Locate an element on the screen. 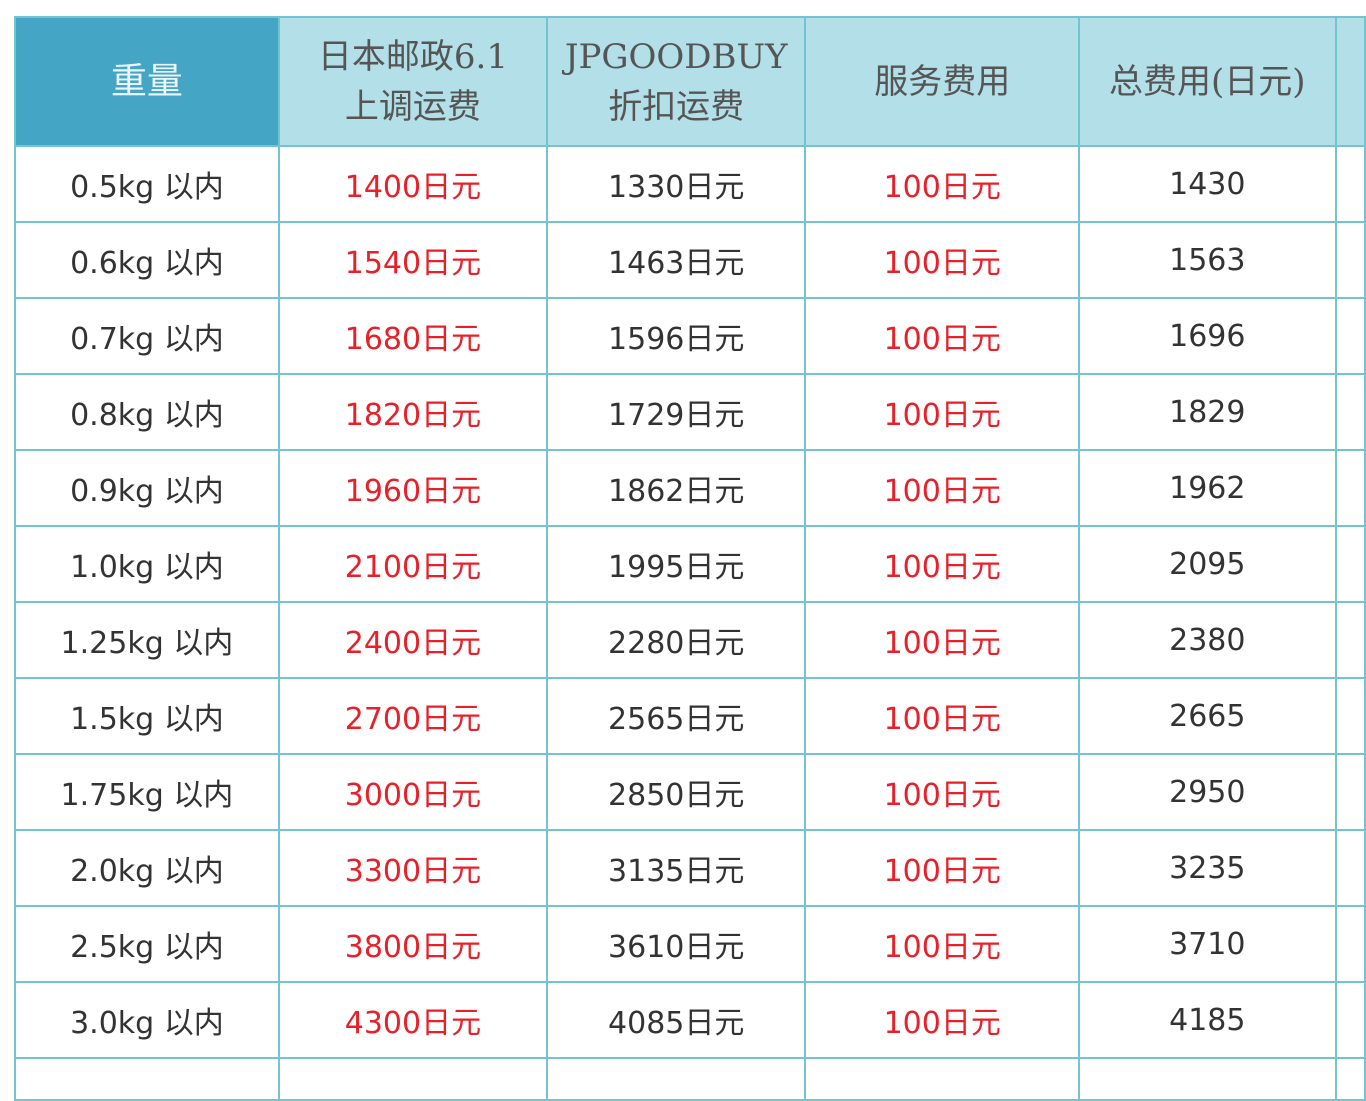 Image resolution: width=1366 pixels, height=1101 pixels. cell-weight: 0.9kg 以内 is located at coordinates (147, 488).